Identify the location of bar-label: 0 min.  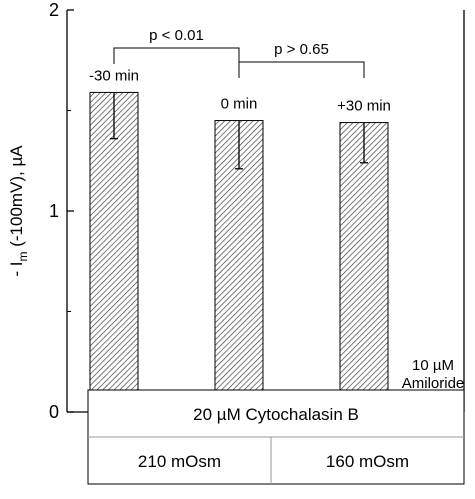
(239, 104).